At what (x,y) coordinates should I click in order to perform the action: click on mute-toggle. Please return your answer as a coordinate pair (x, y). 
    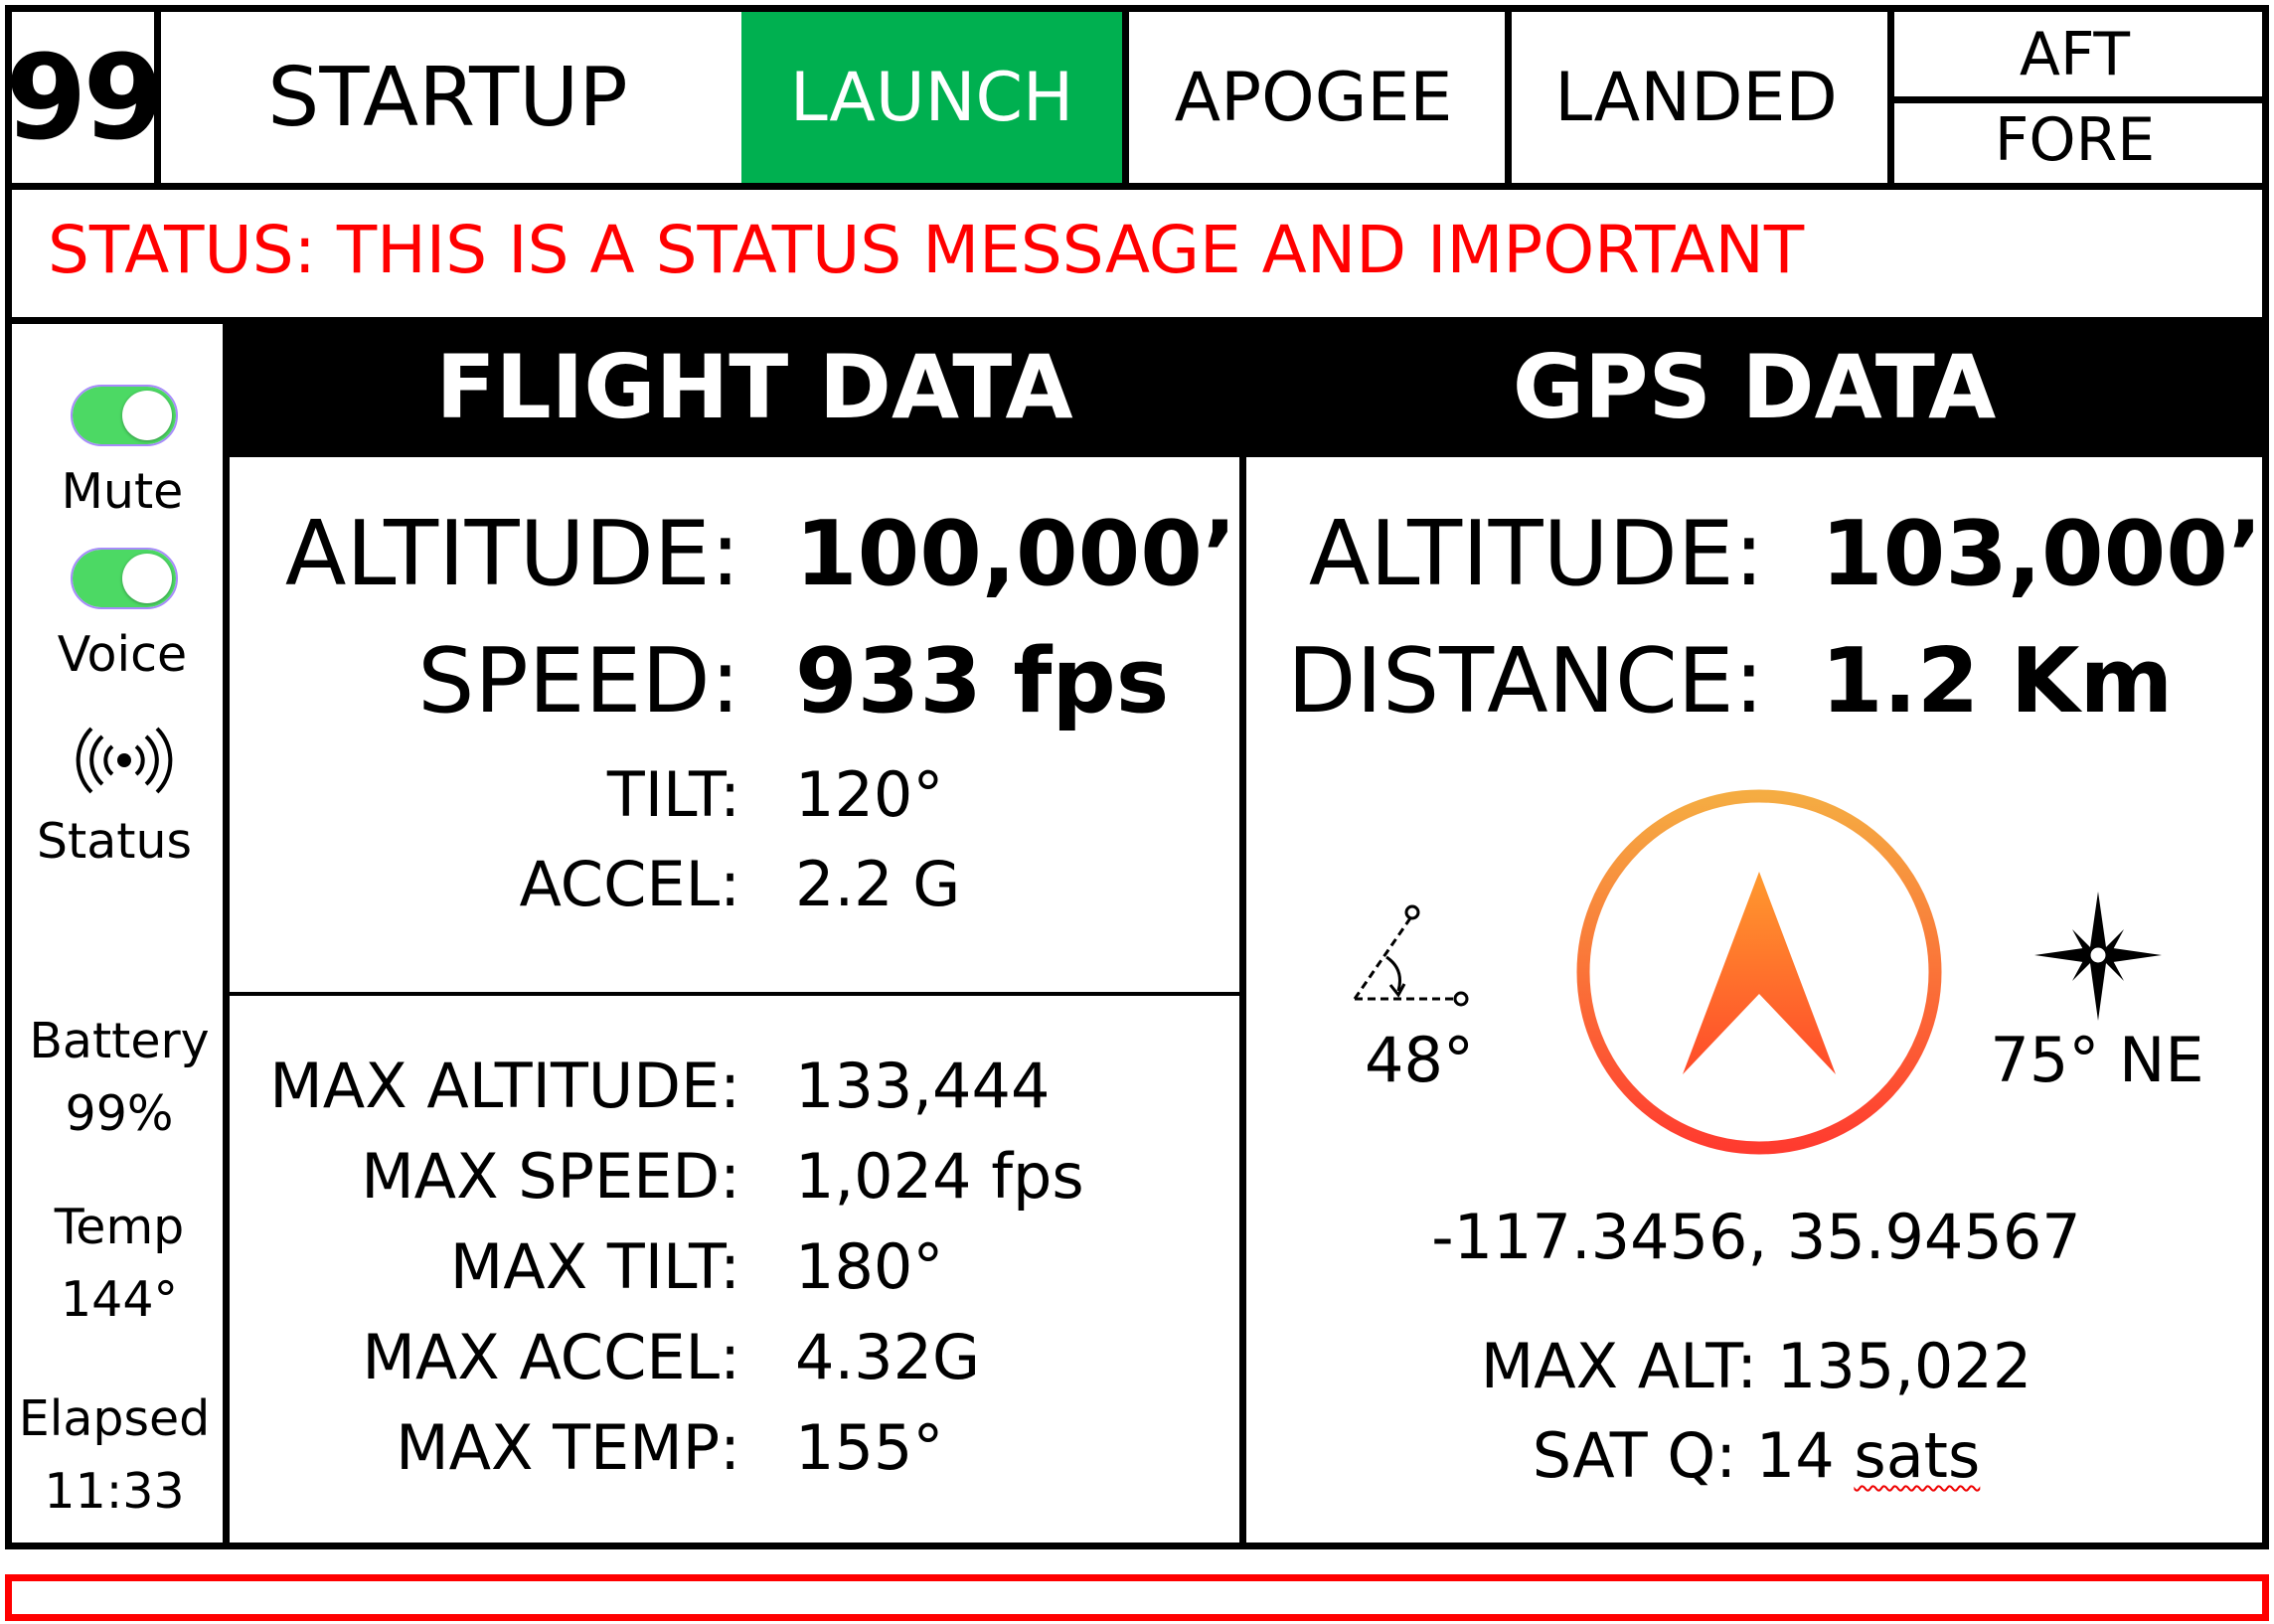
    Looking at the image, I should click on (124, 415).